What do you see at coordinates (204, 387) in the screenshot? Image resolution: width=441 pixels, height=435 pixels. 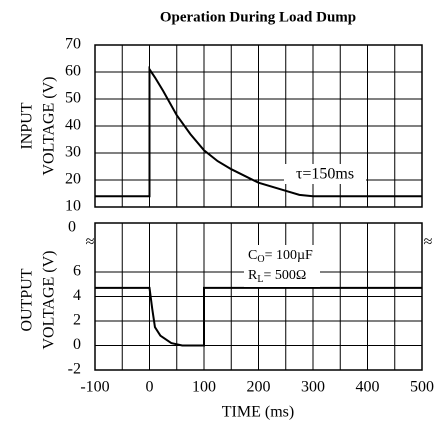 I see `x-tick-label: 100` at bounding box center [204, 387].